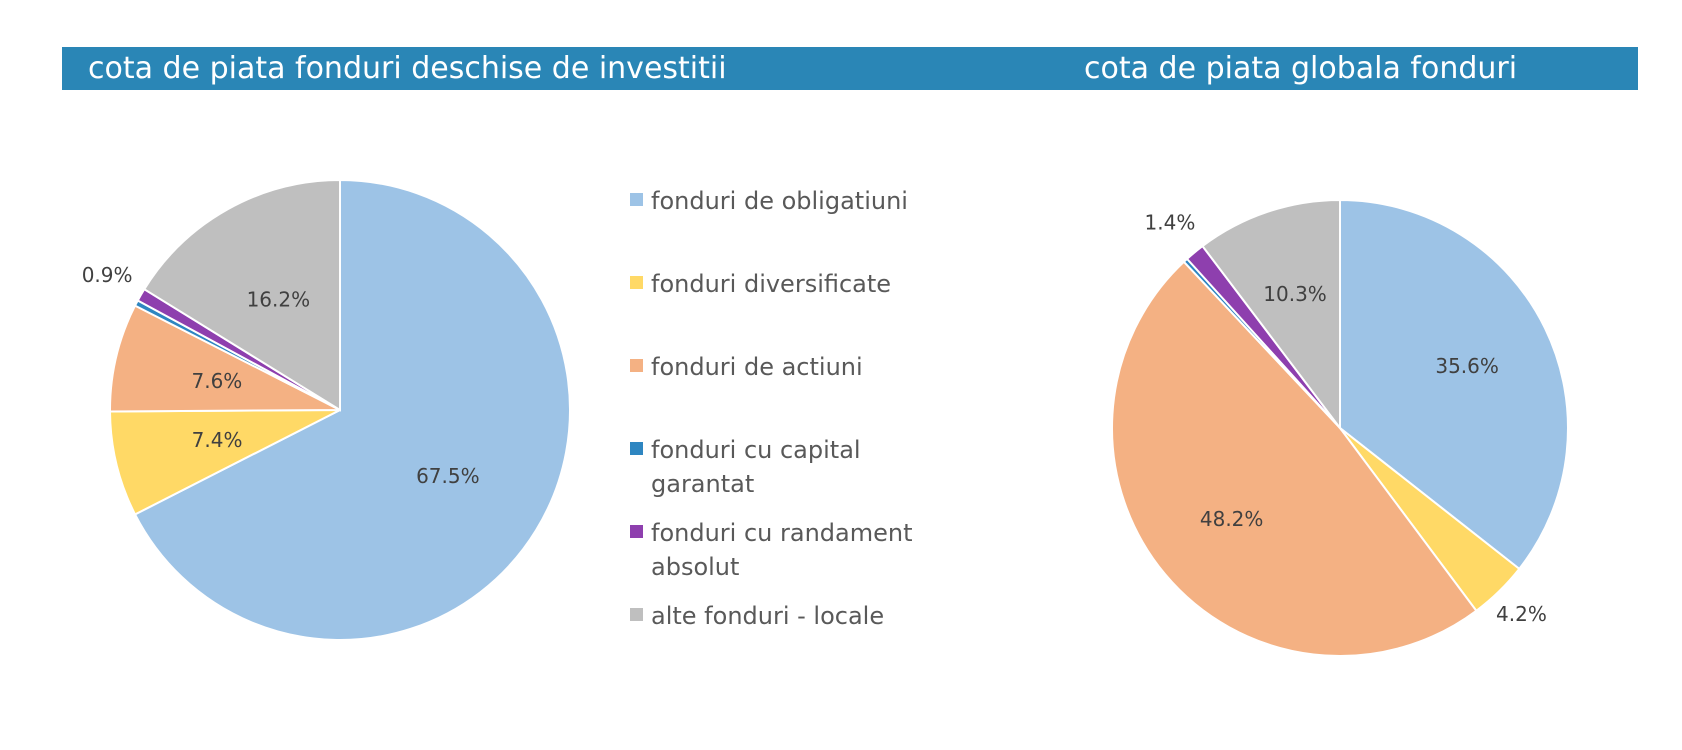  I want to click on legend-label: fonduri de actiuni, so click(757, 367).